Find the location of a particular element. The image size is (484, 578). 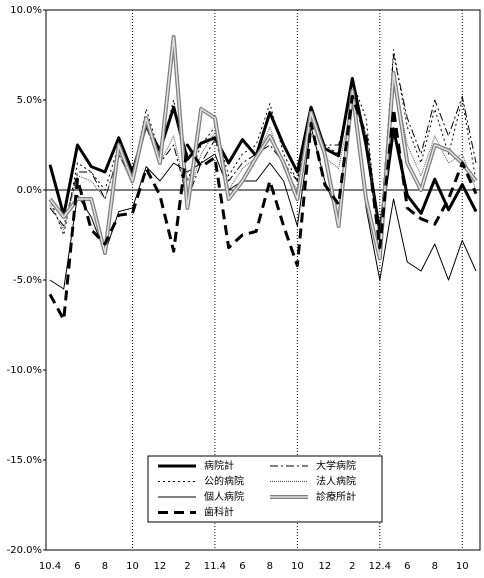

legend-label: 法人病院 is located at coordinates (336, 481).